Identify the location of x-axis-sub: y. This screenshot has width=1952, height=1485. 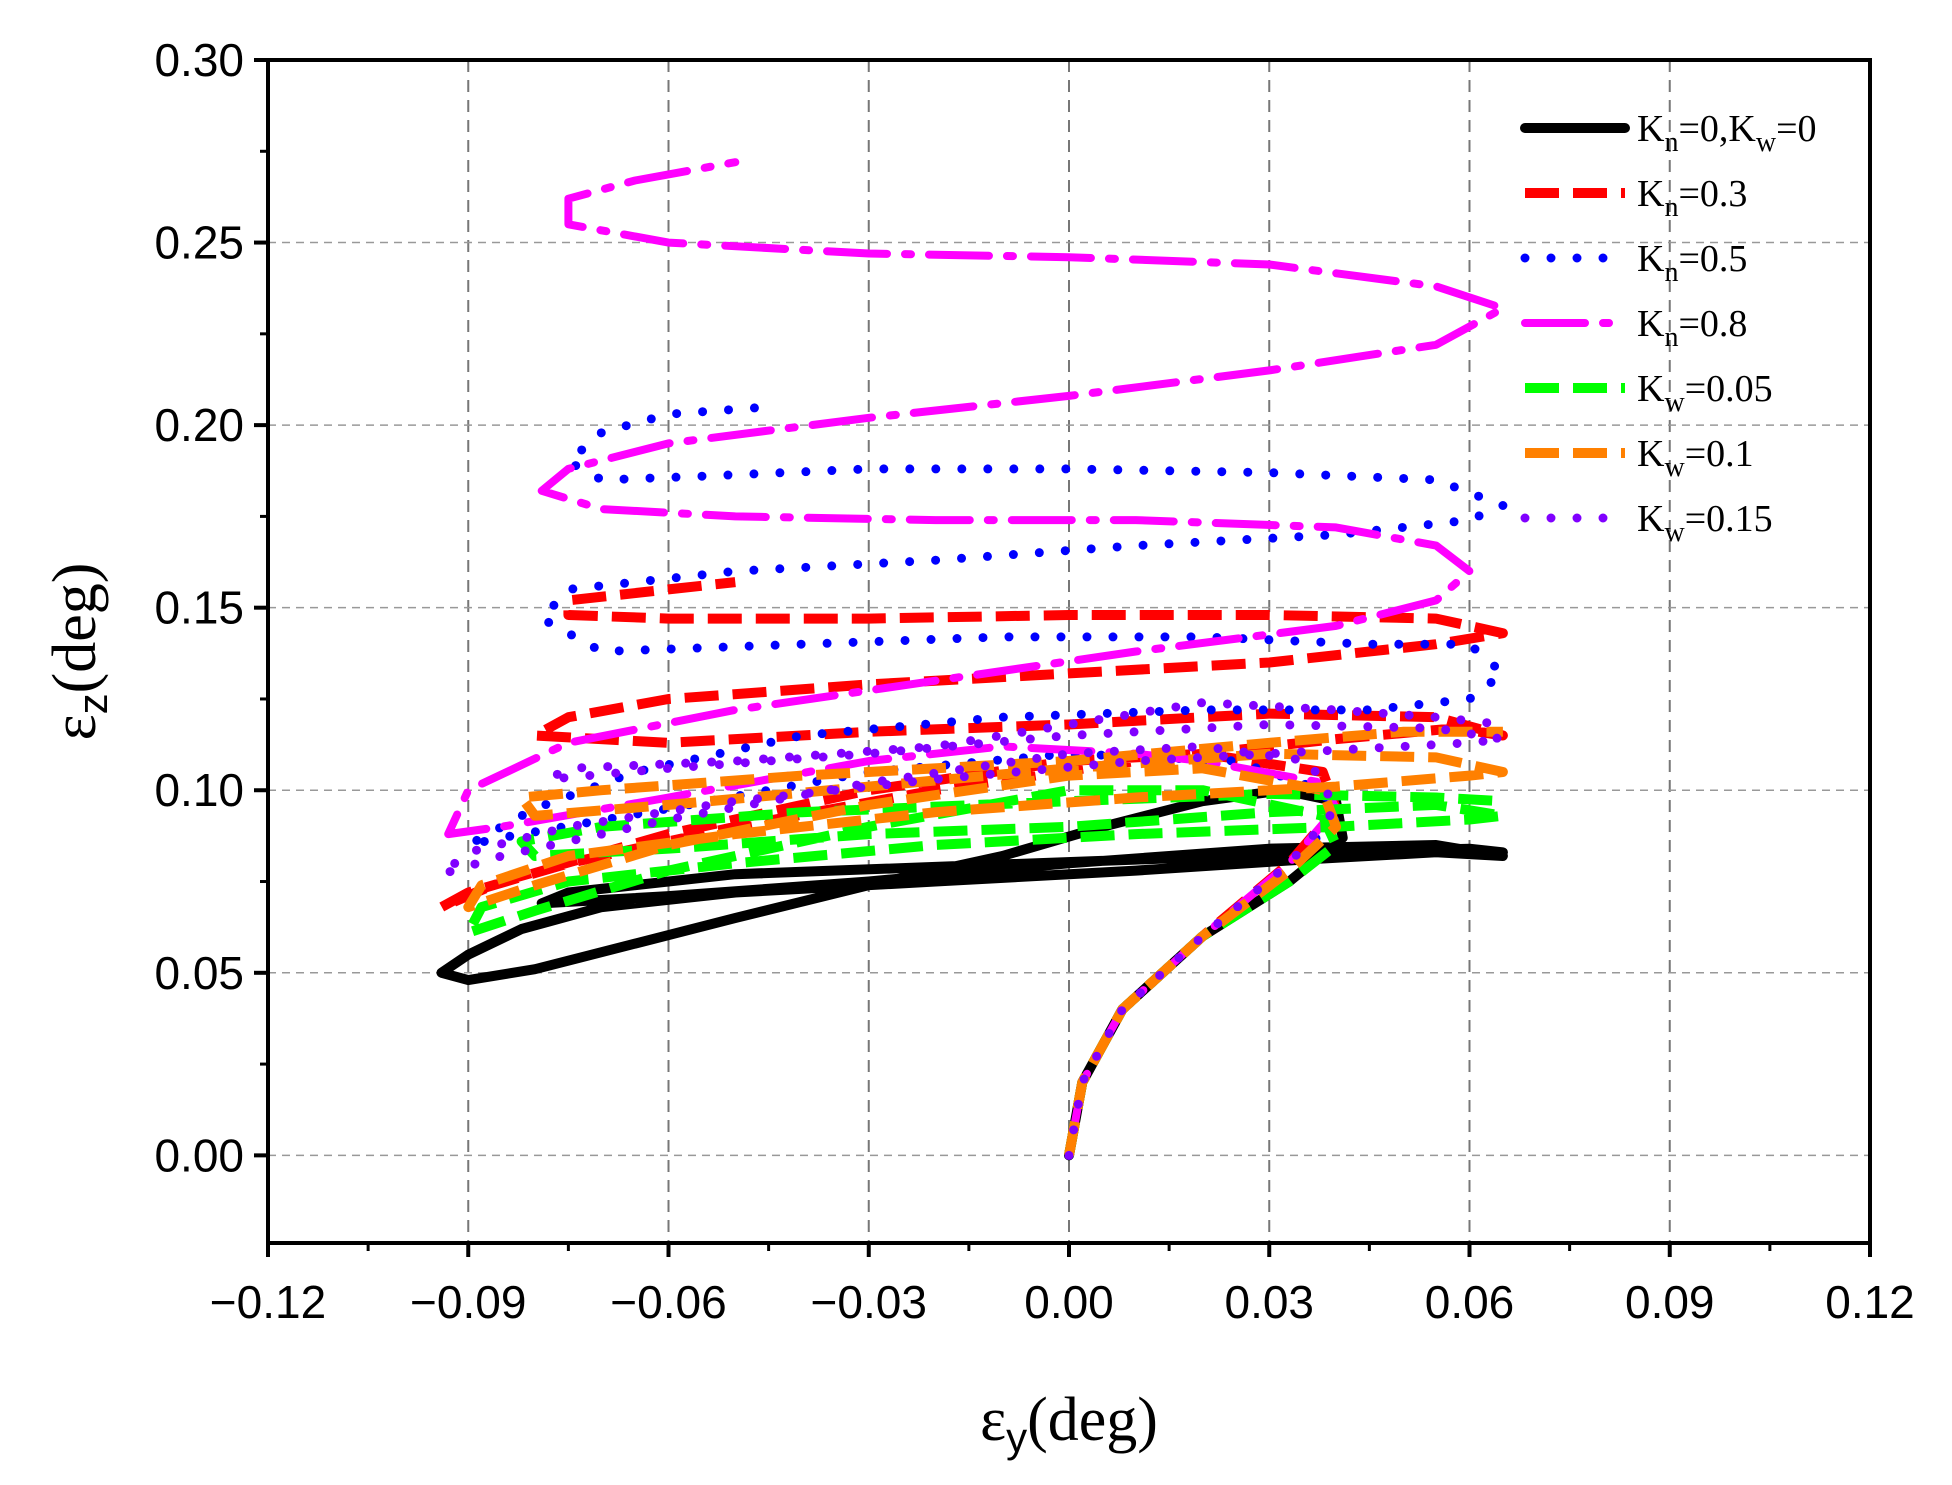
(1016, 1437).